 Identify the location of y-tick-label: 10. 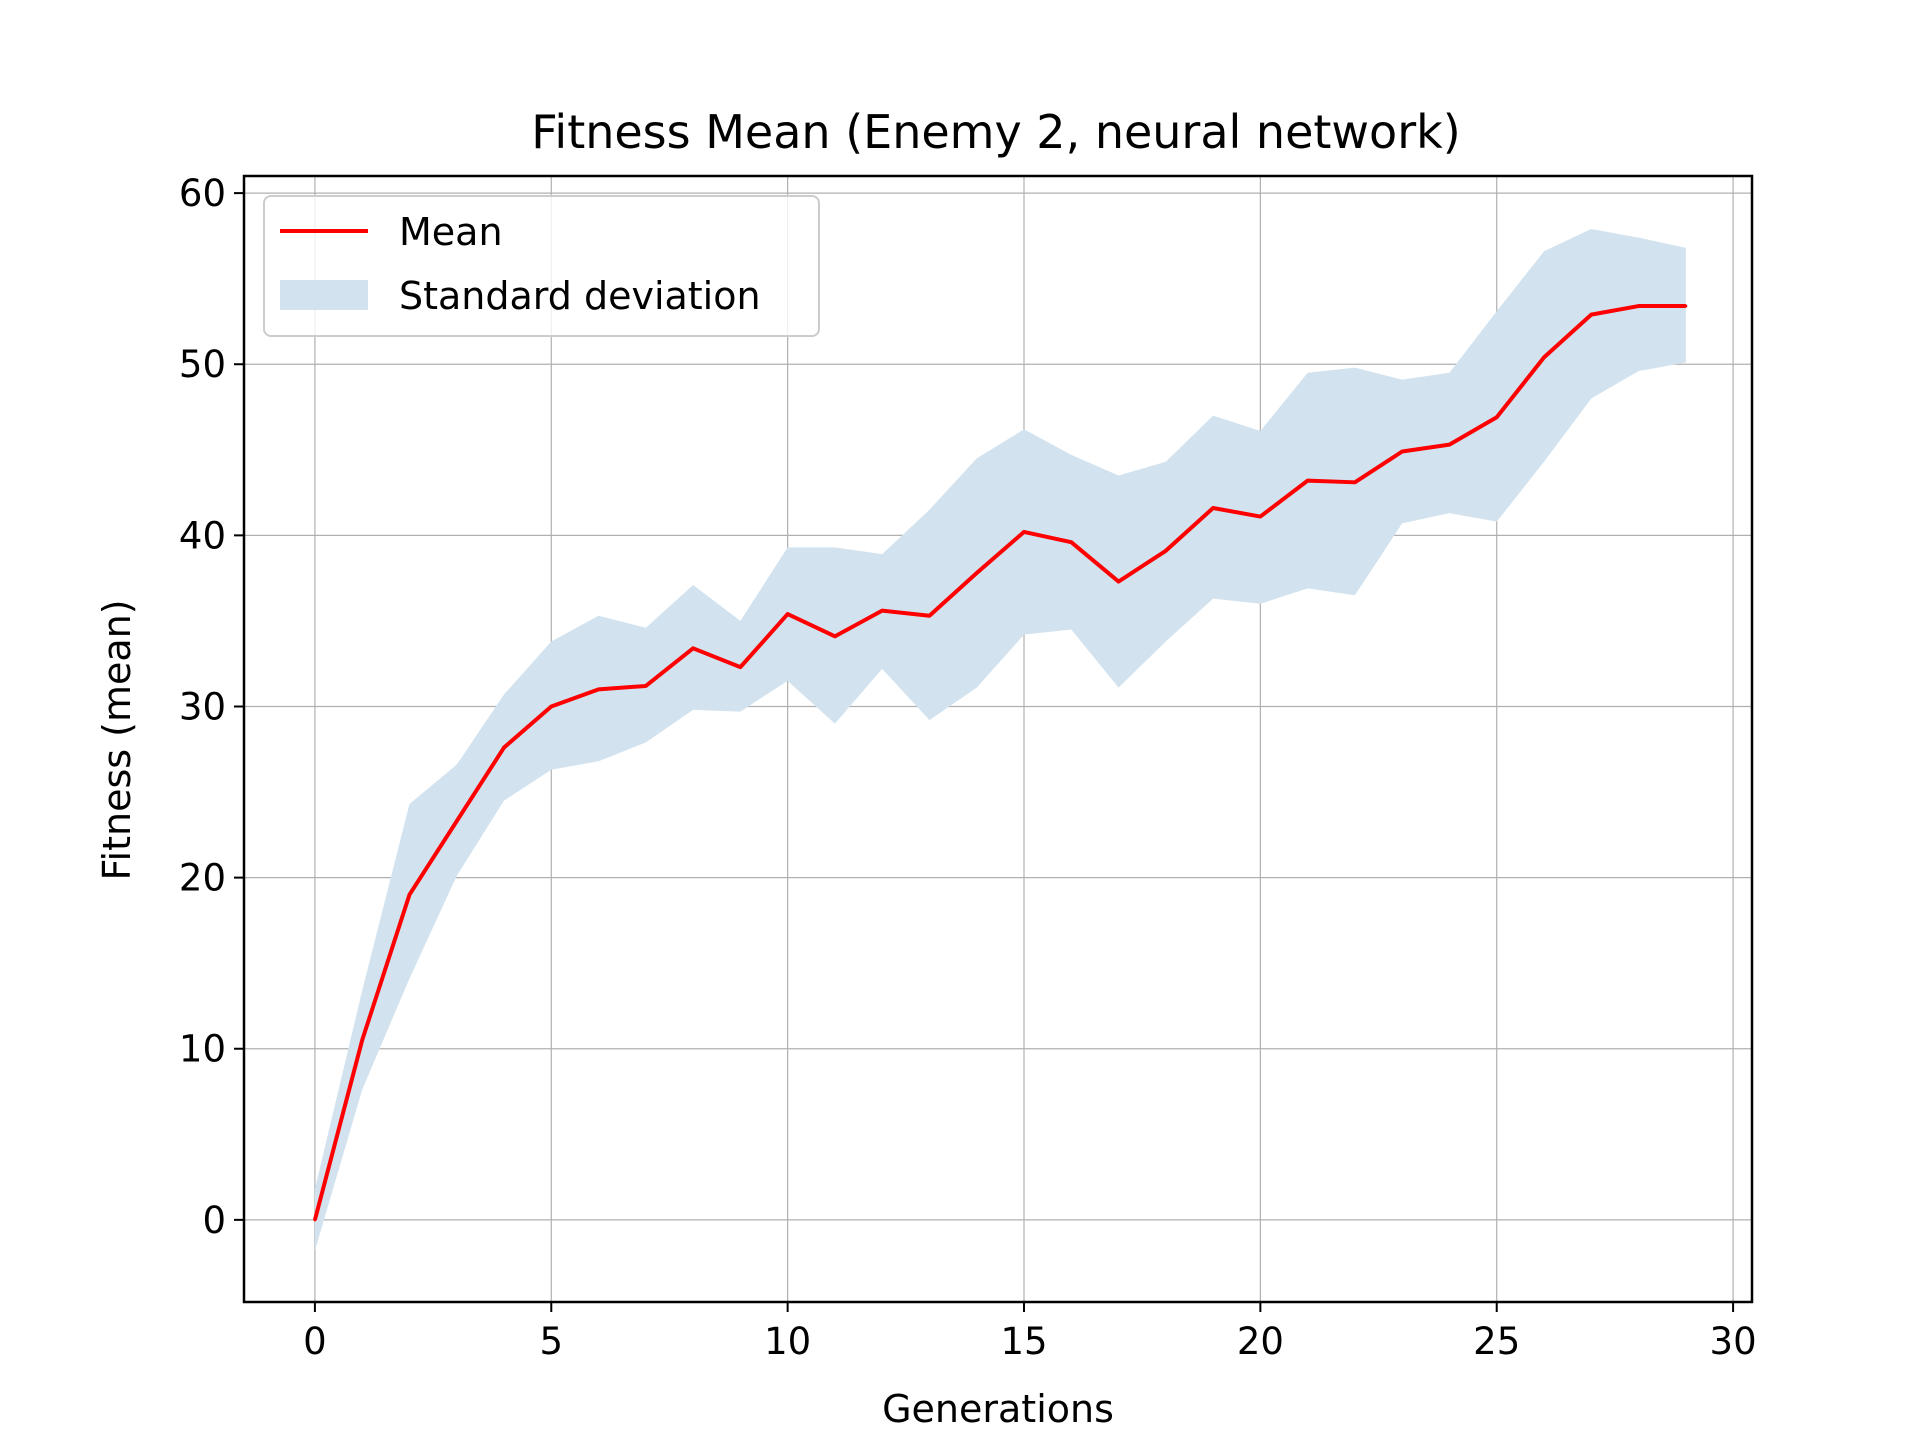
(202, 1049).